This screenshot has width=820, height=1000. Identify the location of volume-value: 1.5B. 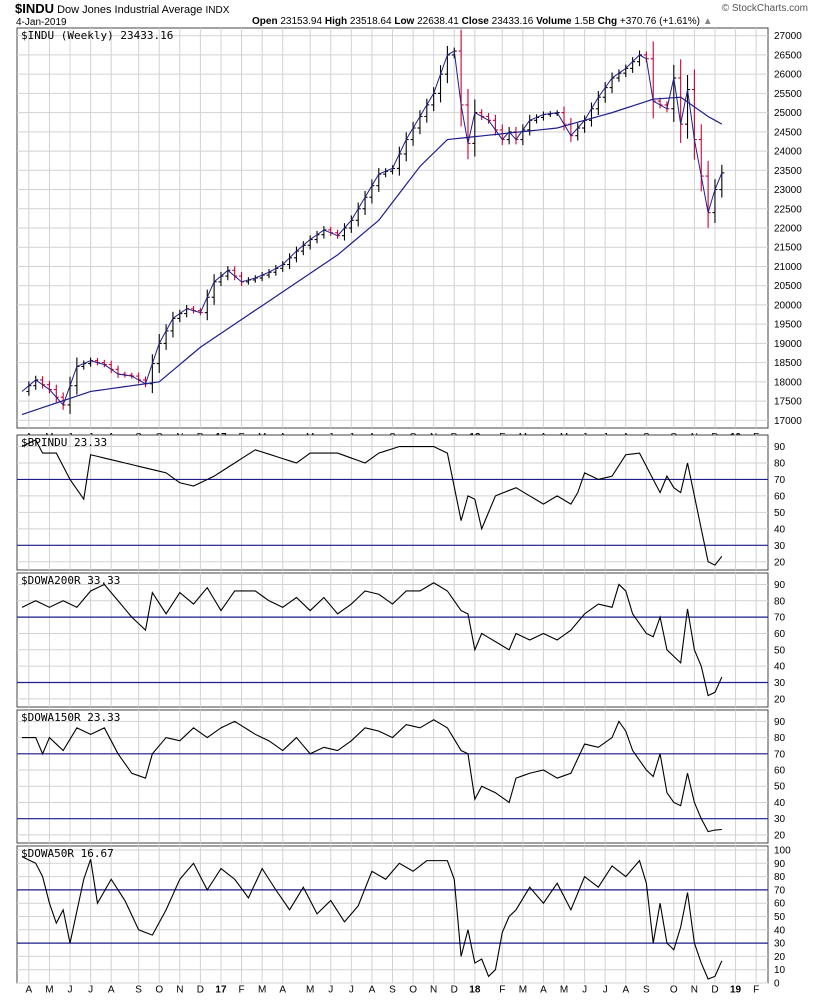
(584, 21).